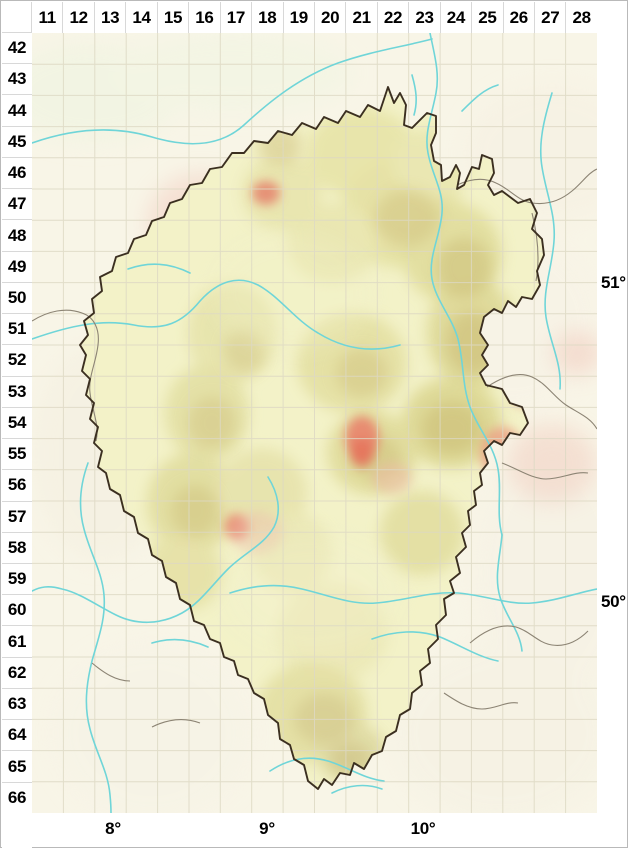 Image resolution: width=628 pixels, height=848 pixels. Describe the element at coordinates (17, 548) in the screenshot. I see `row-header-cell: 58` at that location.